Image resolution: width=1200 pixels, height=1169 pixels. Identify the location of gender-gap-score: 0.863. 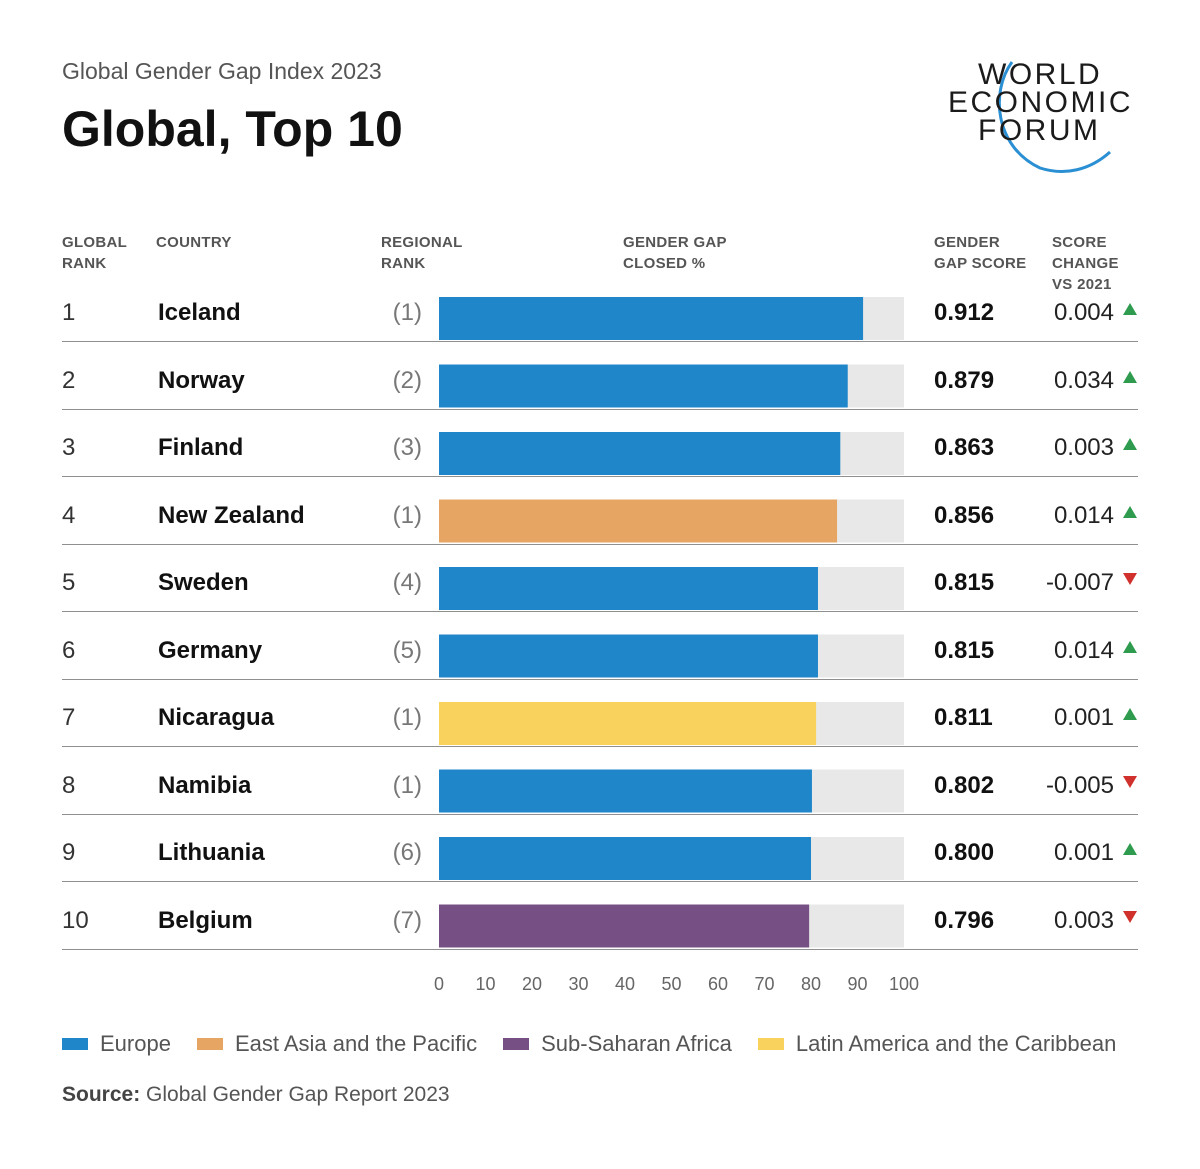
(964, 447).